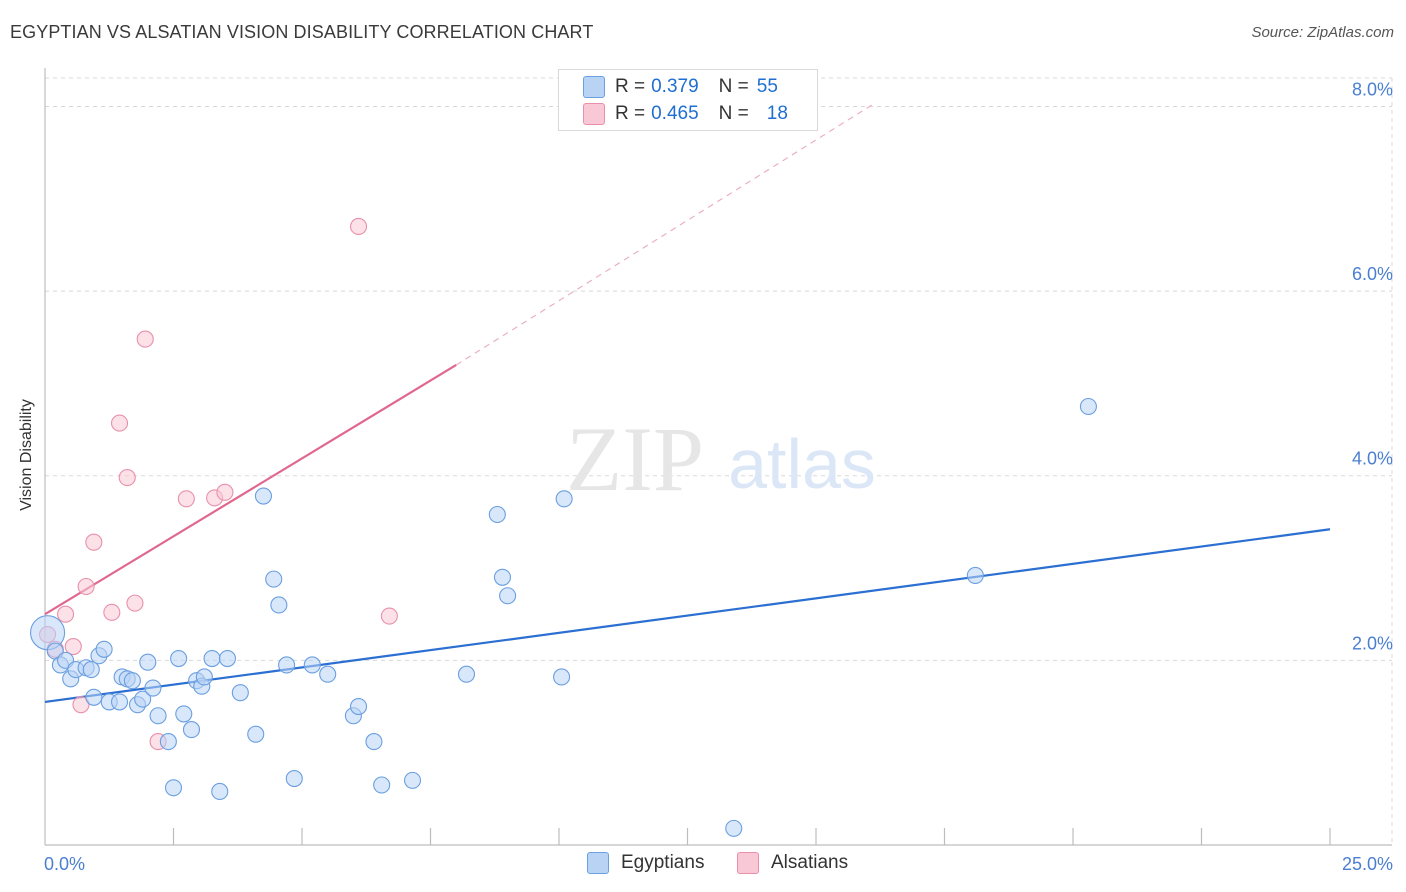 This screenshot has height=892, width=1406. Describe the element at coordinates (1372, 459) in the screenshot. I see `y-tick-label: 4.0%` at that location.